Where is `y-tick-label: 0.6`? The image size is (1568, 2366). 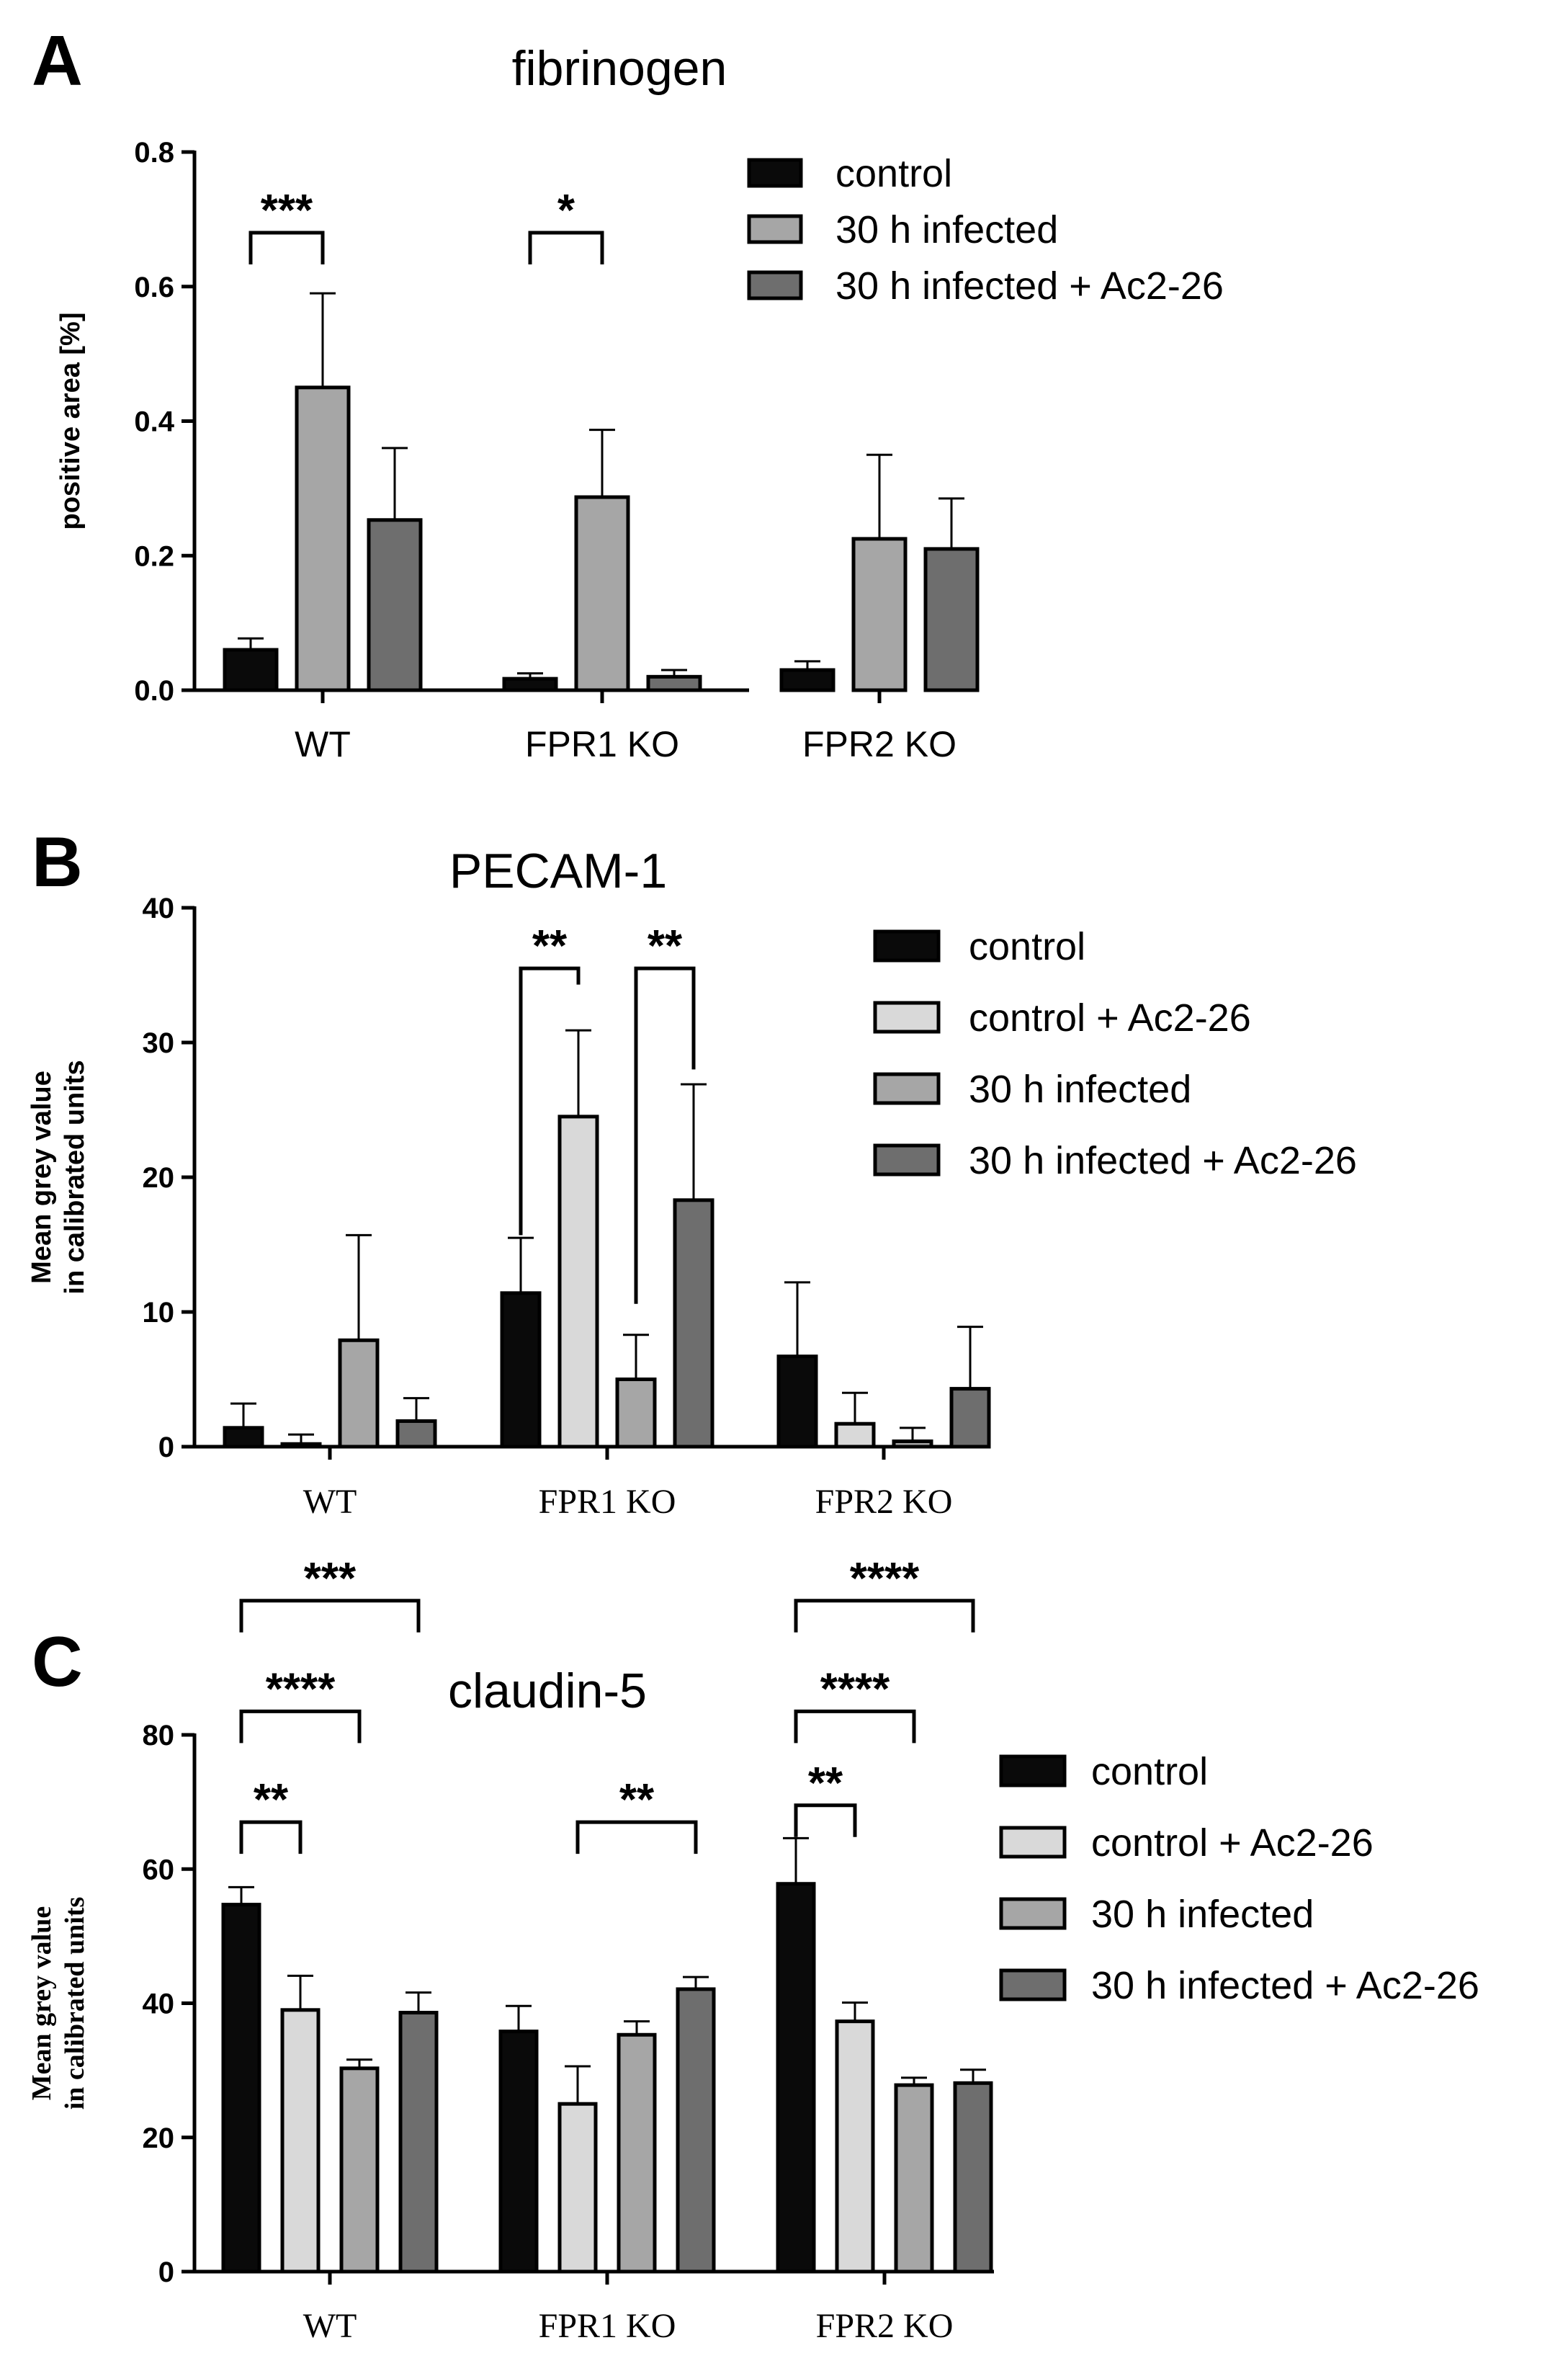 y-tick-label: 0.6 is located at coordinates (154, 287).